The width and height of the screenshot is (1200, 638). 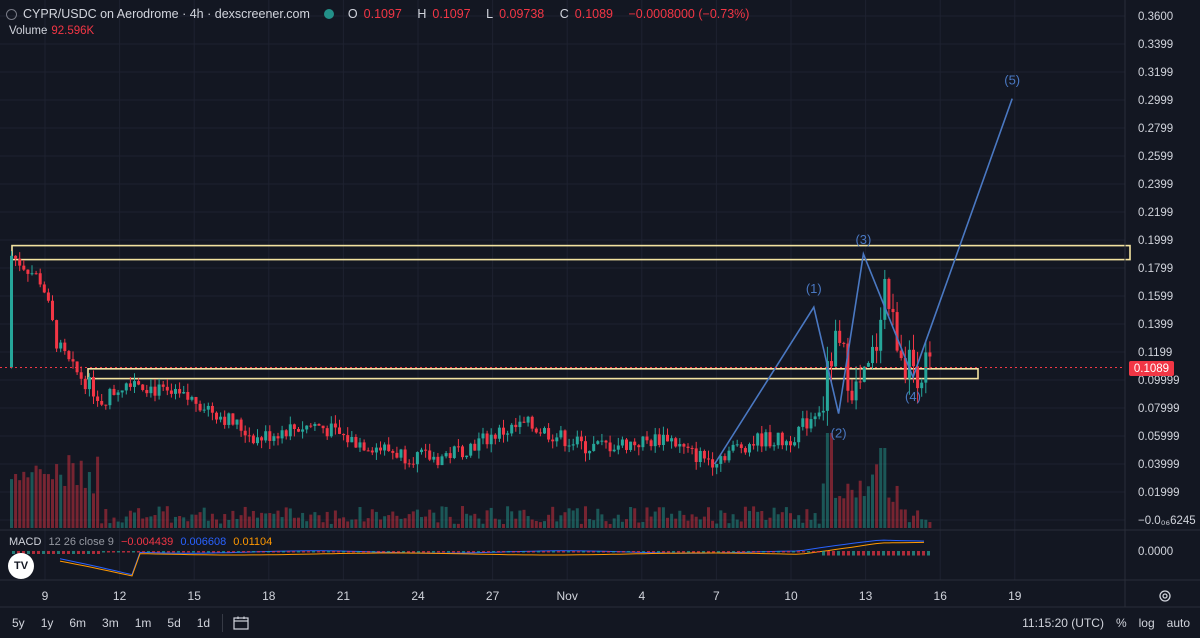 What do you see at coordinates (1178, 622) in the screenshot?
I see `auto-toggle: auto` at bounding box center [1178, 622].